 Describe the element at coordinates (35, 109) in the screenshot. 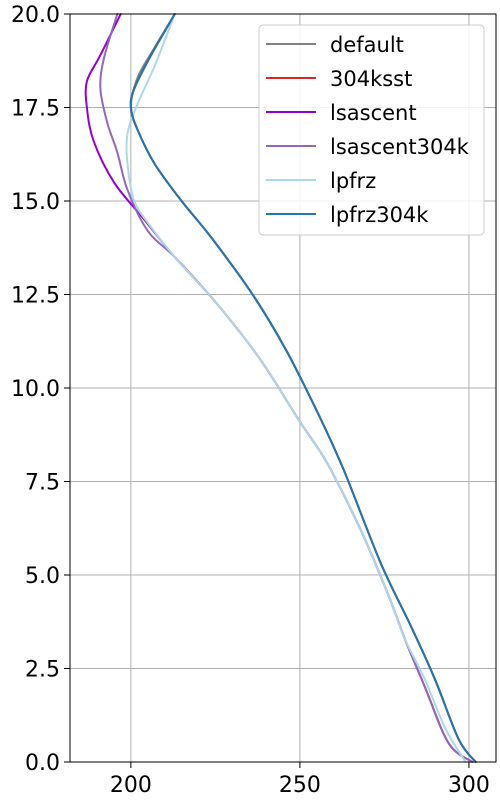

I see `y-tick-label: 17.5` at that location.